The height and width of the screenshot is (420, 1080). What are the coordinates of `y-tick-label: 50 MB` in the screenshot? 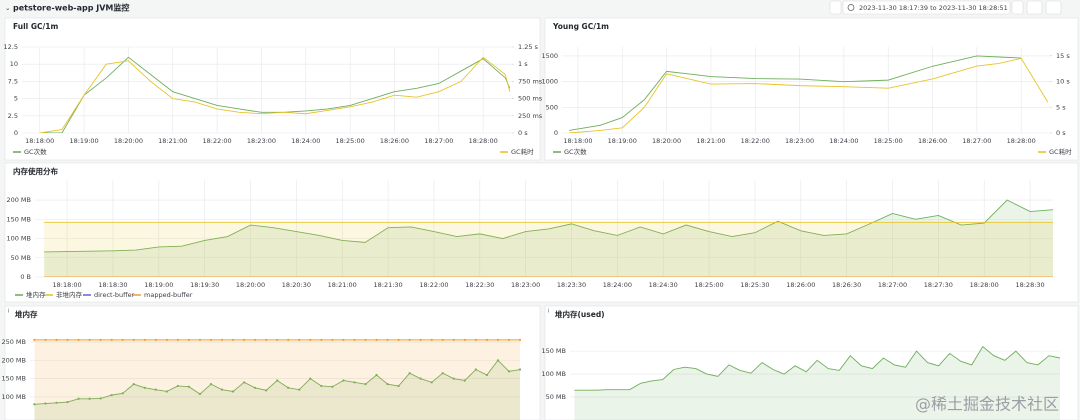 It's located at (556, 397).